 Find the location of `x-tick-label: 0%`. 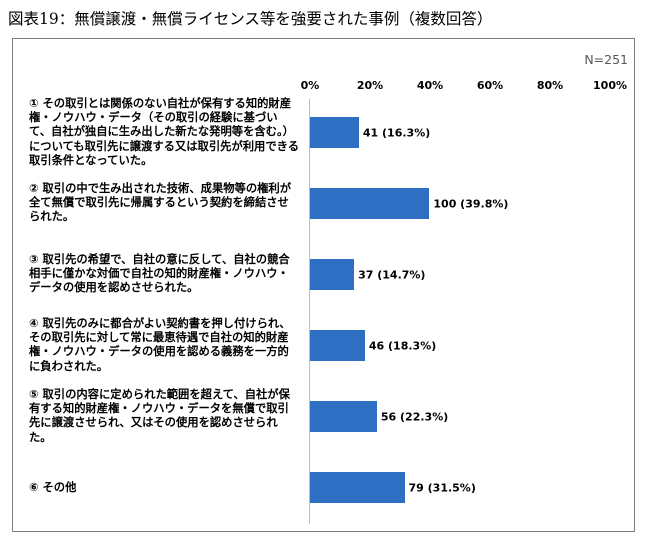

x-tick-label: 0% is located at coordinates (310, 85).